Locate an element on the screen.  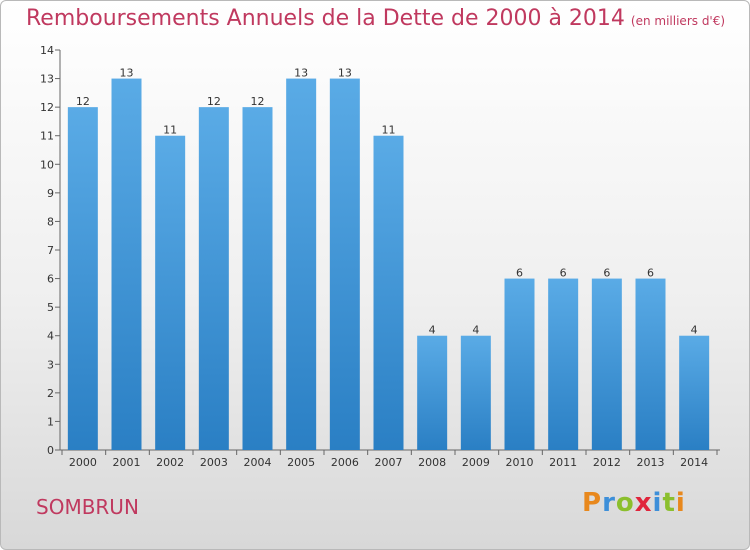
value-label-2003: 12 is located at coordinates (214, 101).